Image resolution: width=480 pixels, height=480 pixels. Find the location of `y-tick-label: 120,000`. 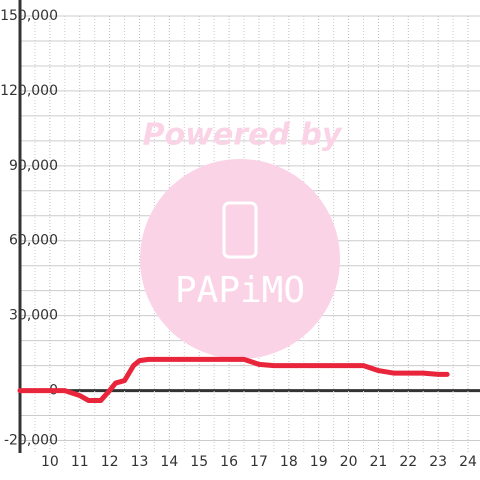

y-tick-label: 120,000 is located at coordinates (29, 91).